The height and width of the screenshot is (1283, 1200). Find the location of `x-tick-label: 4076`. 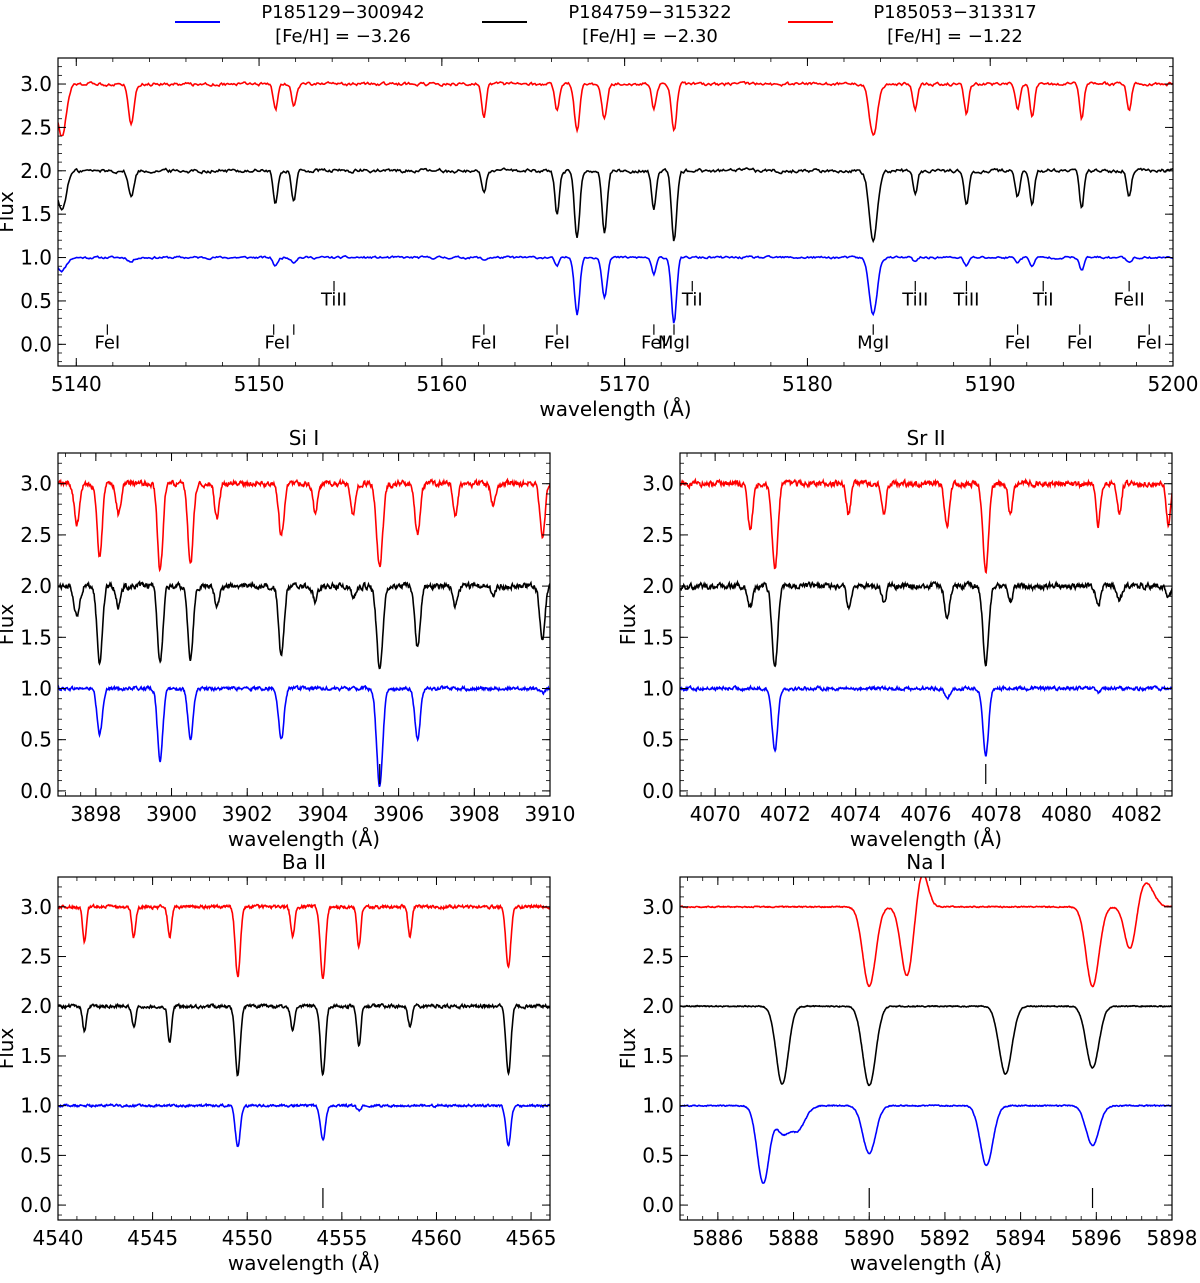

x-tick-label: 4076 is located at coordinates (926, 814).